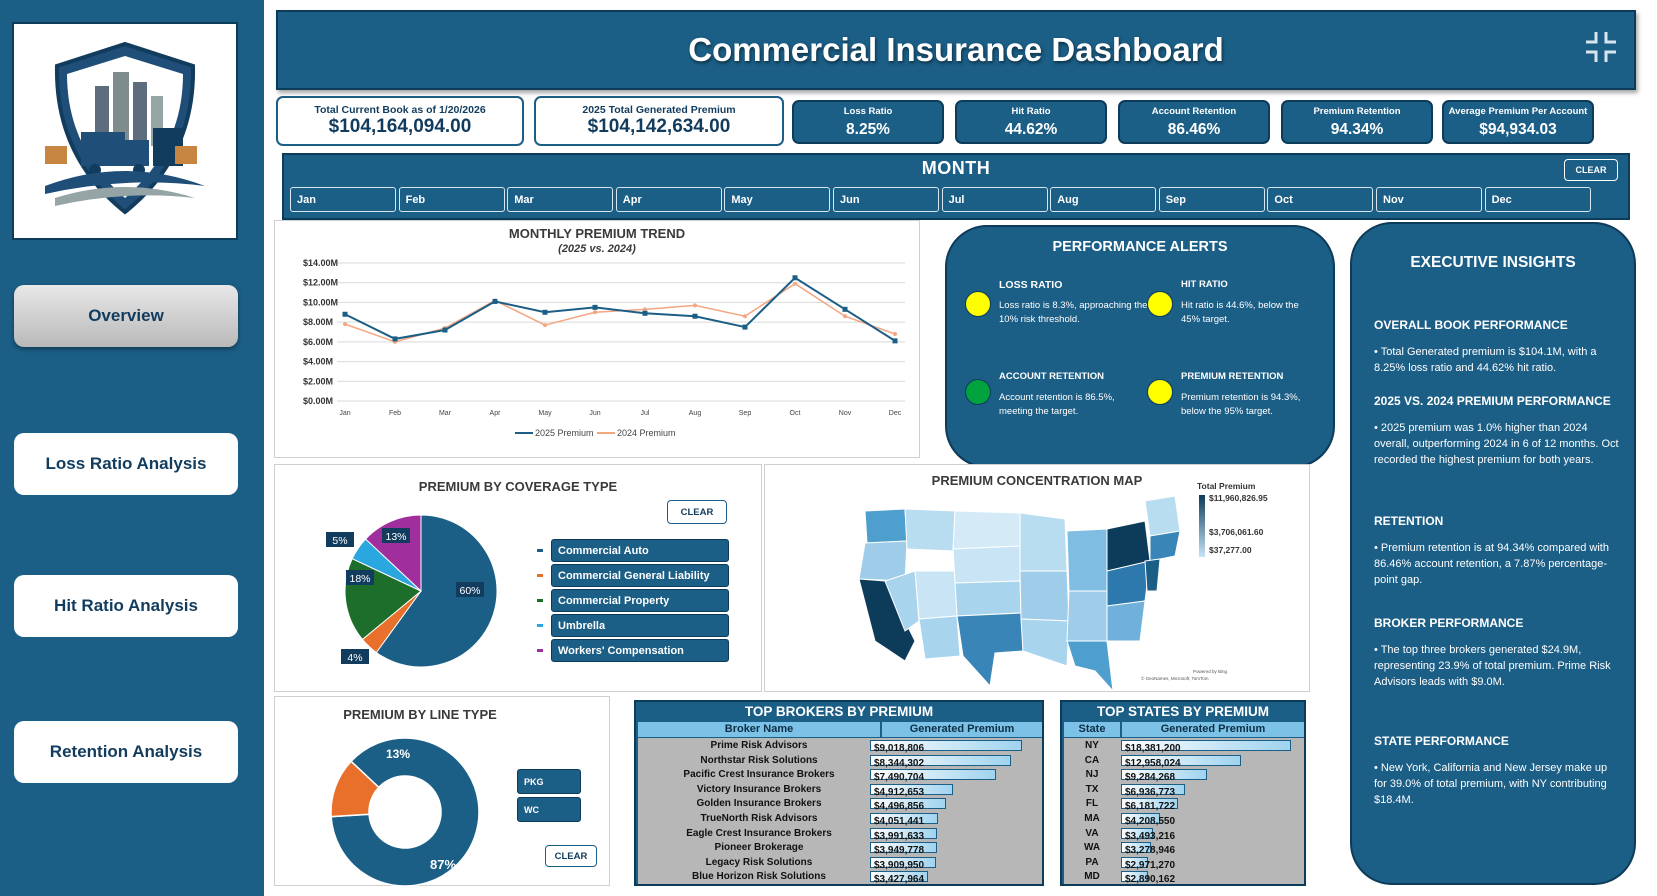 This screenshot has height=896, width=1657. What do you see at coordinates (1537, 199) in the screenshot?
I see `month-btn-dec: Dec` at bounding box center [1537, 199].